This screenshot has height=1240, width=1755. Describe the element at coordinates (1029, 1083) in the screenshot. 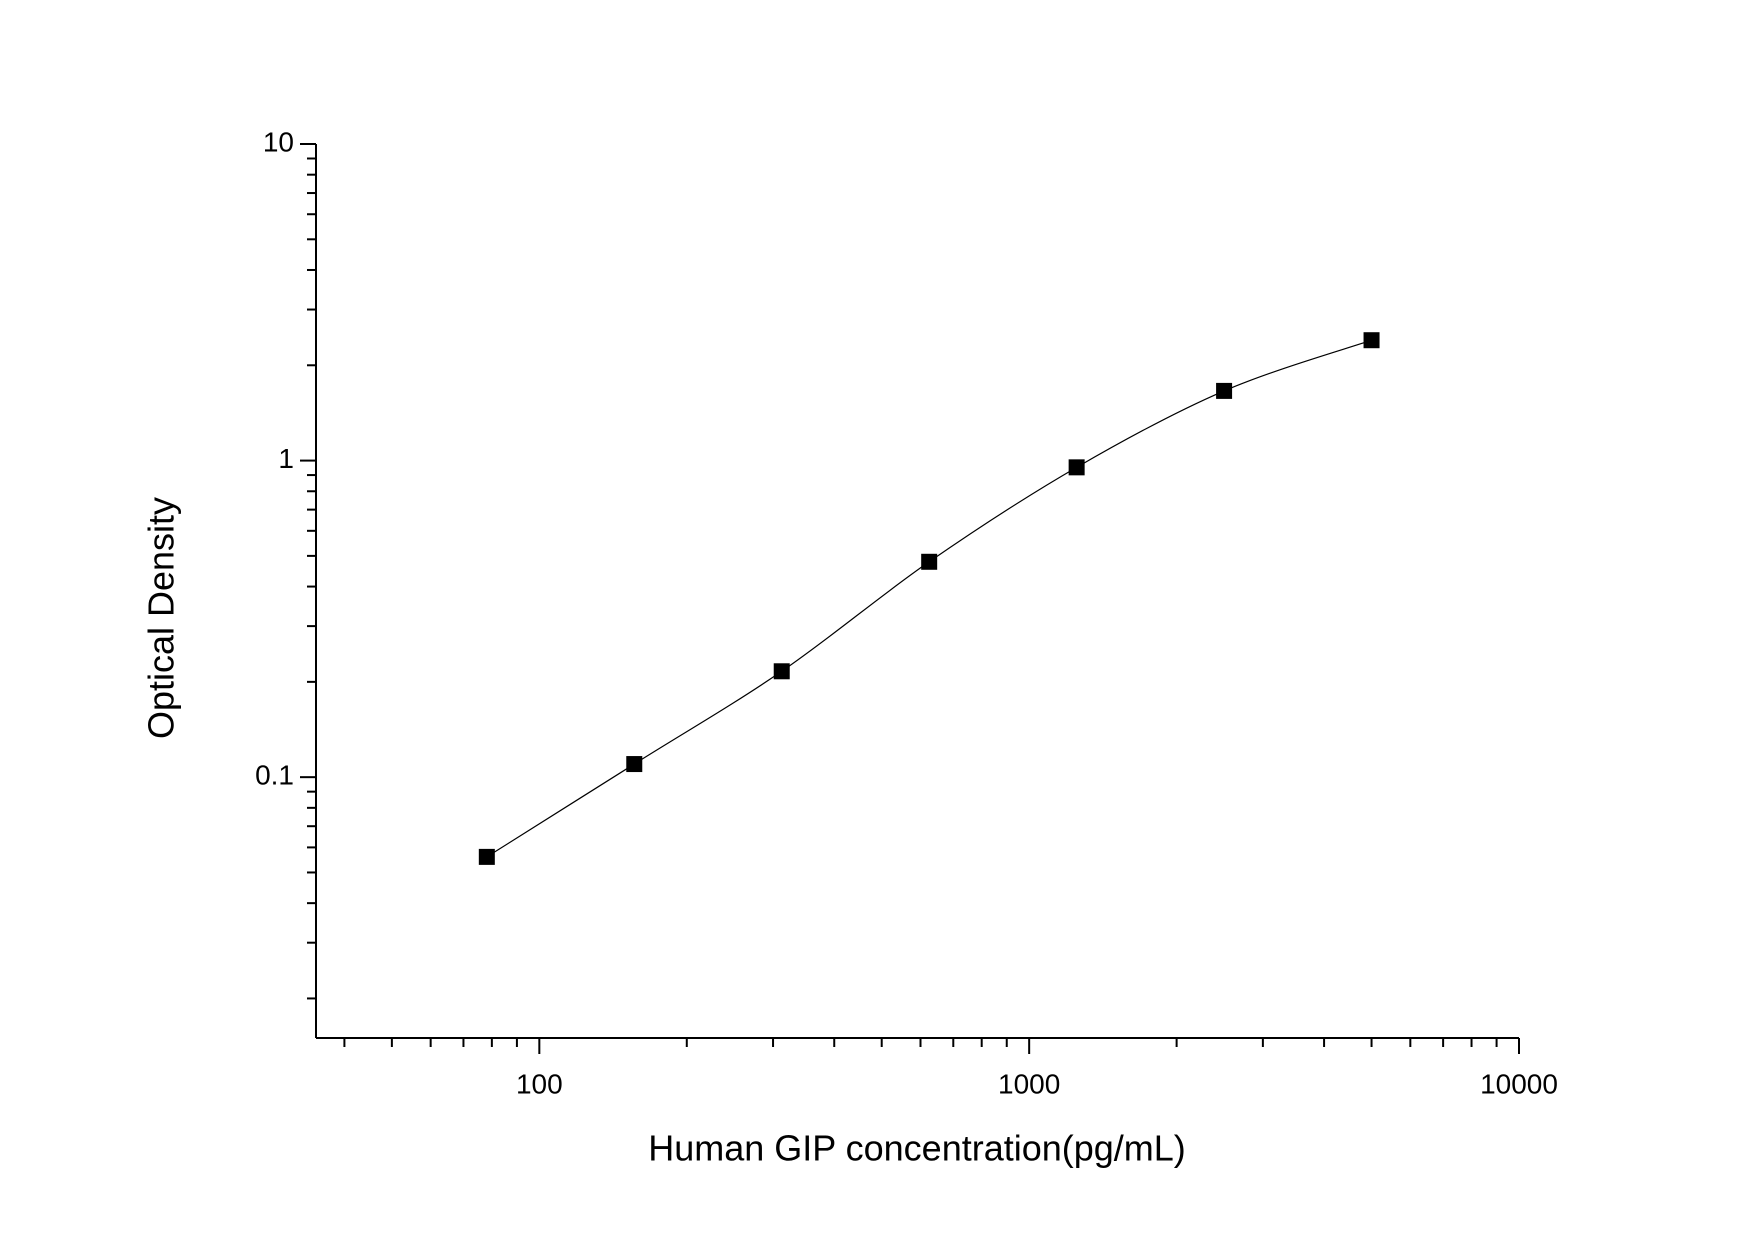

I see `x-tick-label: 1000` at that location.